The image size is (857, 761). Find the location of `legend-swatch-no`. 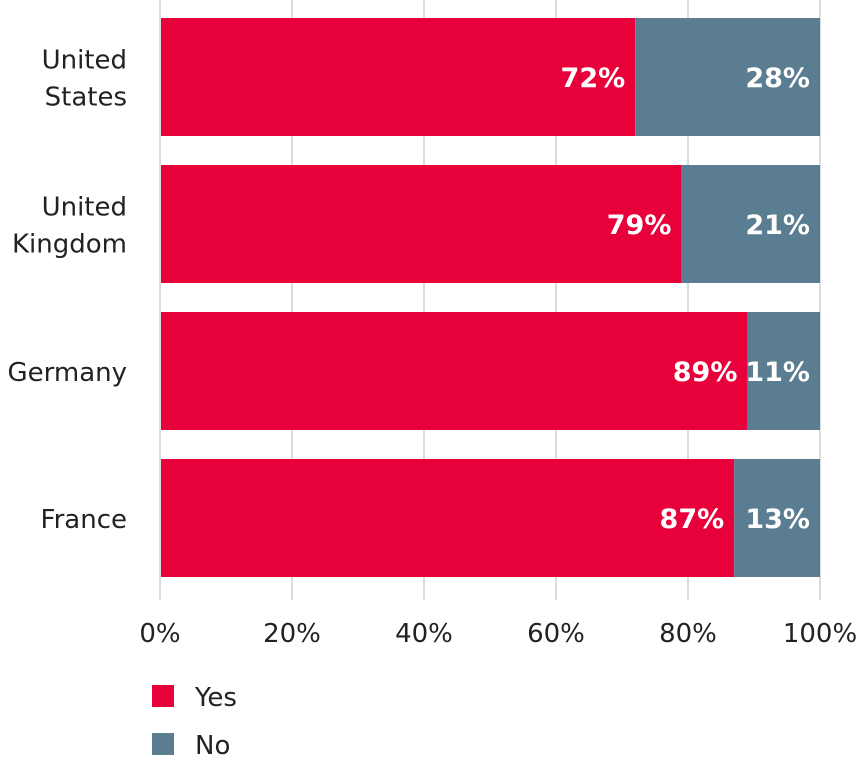

legend-swatch-no is located at coordinates (163, 744).